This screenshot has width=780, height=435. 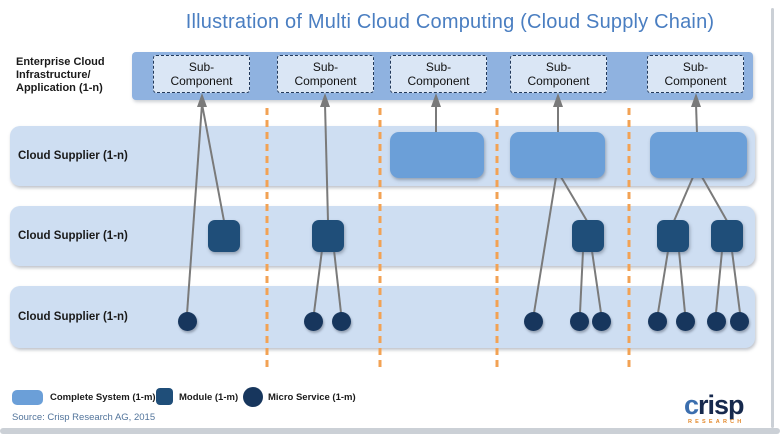 What do you see at coordinates (579, 321) in the screenshot?
I see `micro-service-shape-col4-b` at bounding box center [579, 321].